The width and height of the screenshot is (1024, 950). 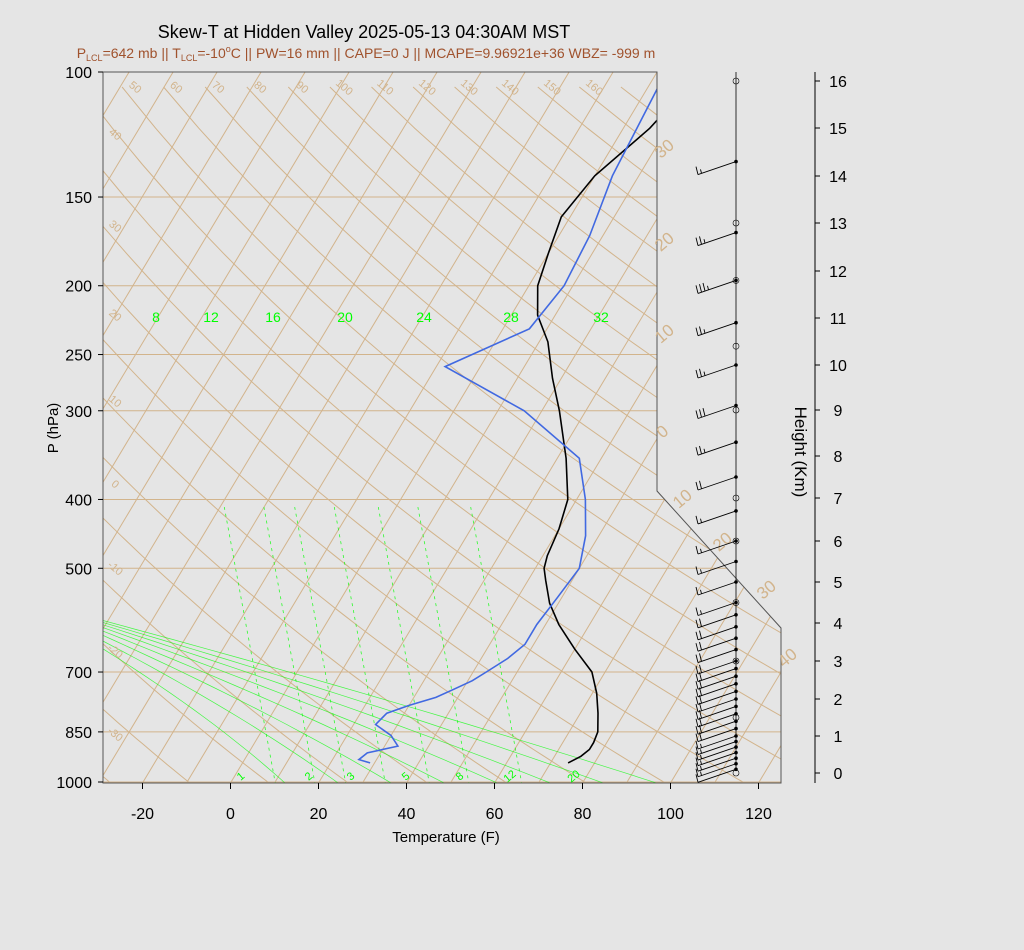 What do you see at coordinates (211, 53) in the screenshot?
I see `subtitle-t-lcl: =-10` at bounding box center [211, 53].